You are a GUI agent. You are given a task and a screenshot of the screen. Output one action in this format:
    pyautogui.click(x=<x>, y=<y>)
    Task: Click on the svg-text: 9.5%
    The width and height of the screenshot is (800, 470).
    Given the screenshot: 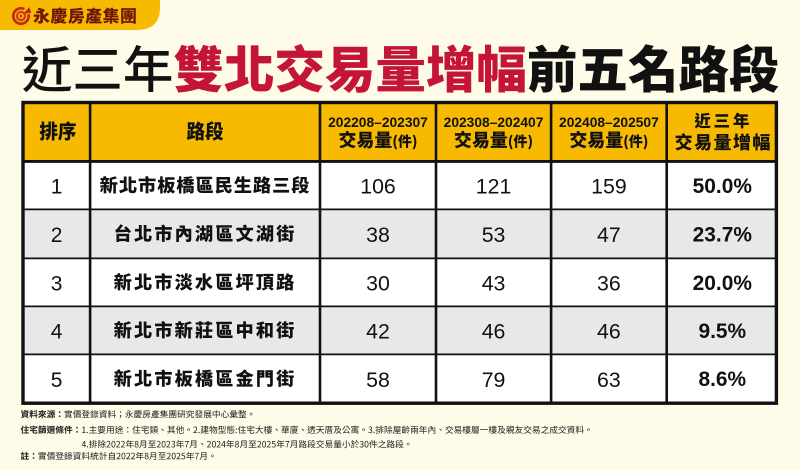 What is the action you would take?
    pyautogui.click(x=722, y=331)
    